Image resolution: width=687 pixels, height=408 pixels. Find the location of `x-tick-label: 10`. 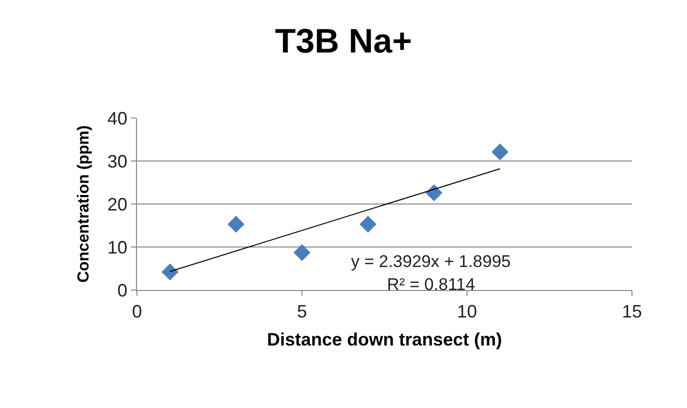

x-tick-label: 10 is located at coordinates (467, 312).